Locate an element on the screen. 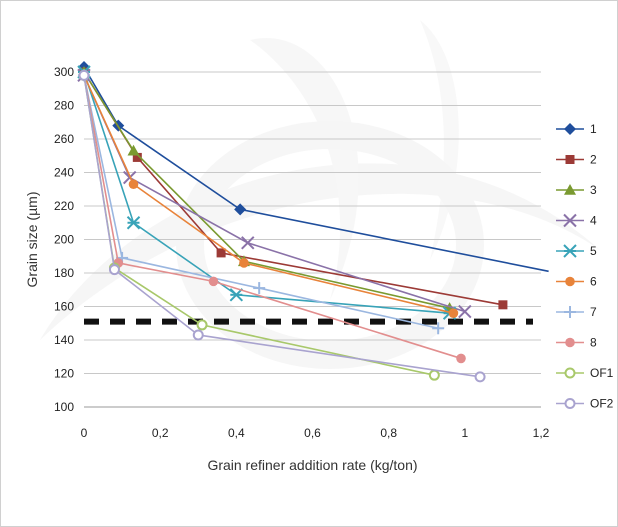 This screenshot has width=618, height=527. legend-item-1: 1 is located at coordinates (576, 129).